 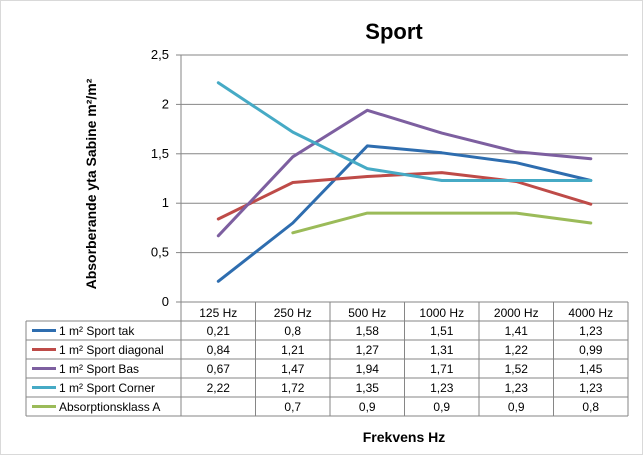 I want to click on category-label: 500 Hz, so click(x=367, y=313).